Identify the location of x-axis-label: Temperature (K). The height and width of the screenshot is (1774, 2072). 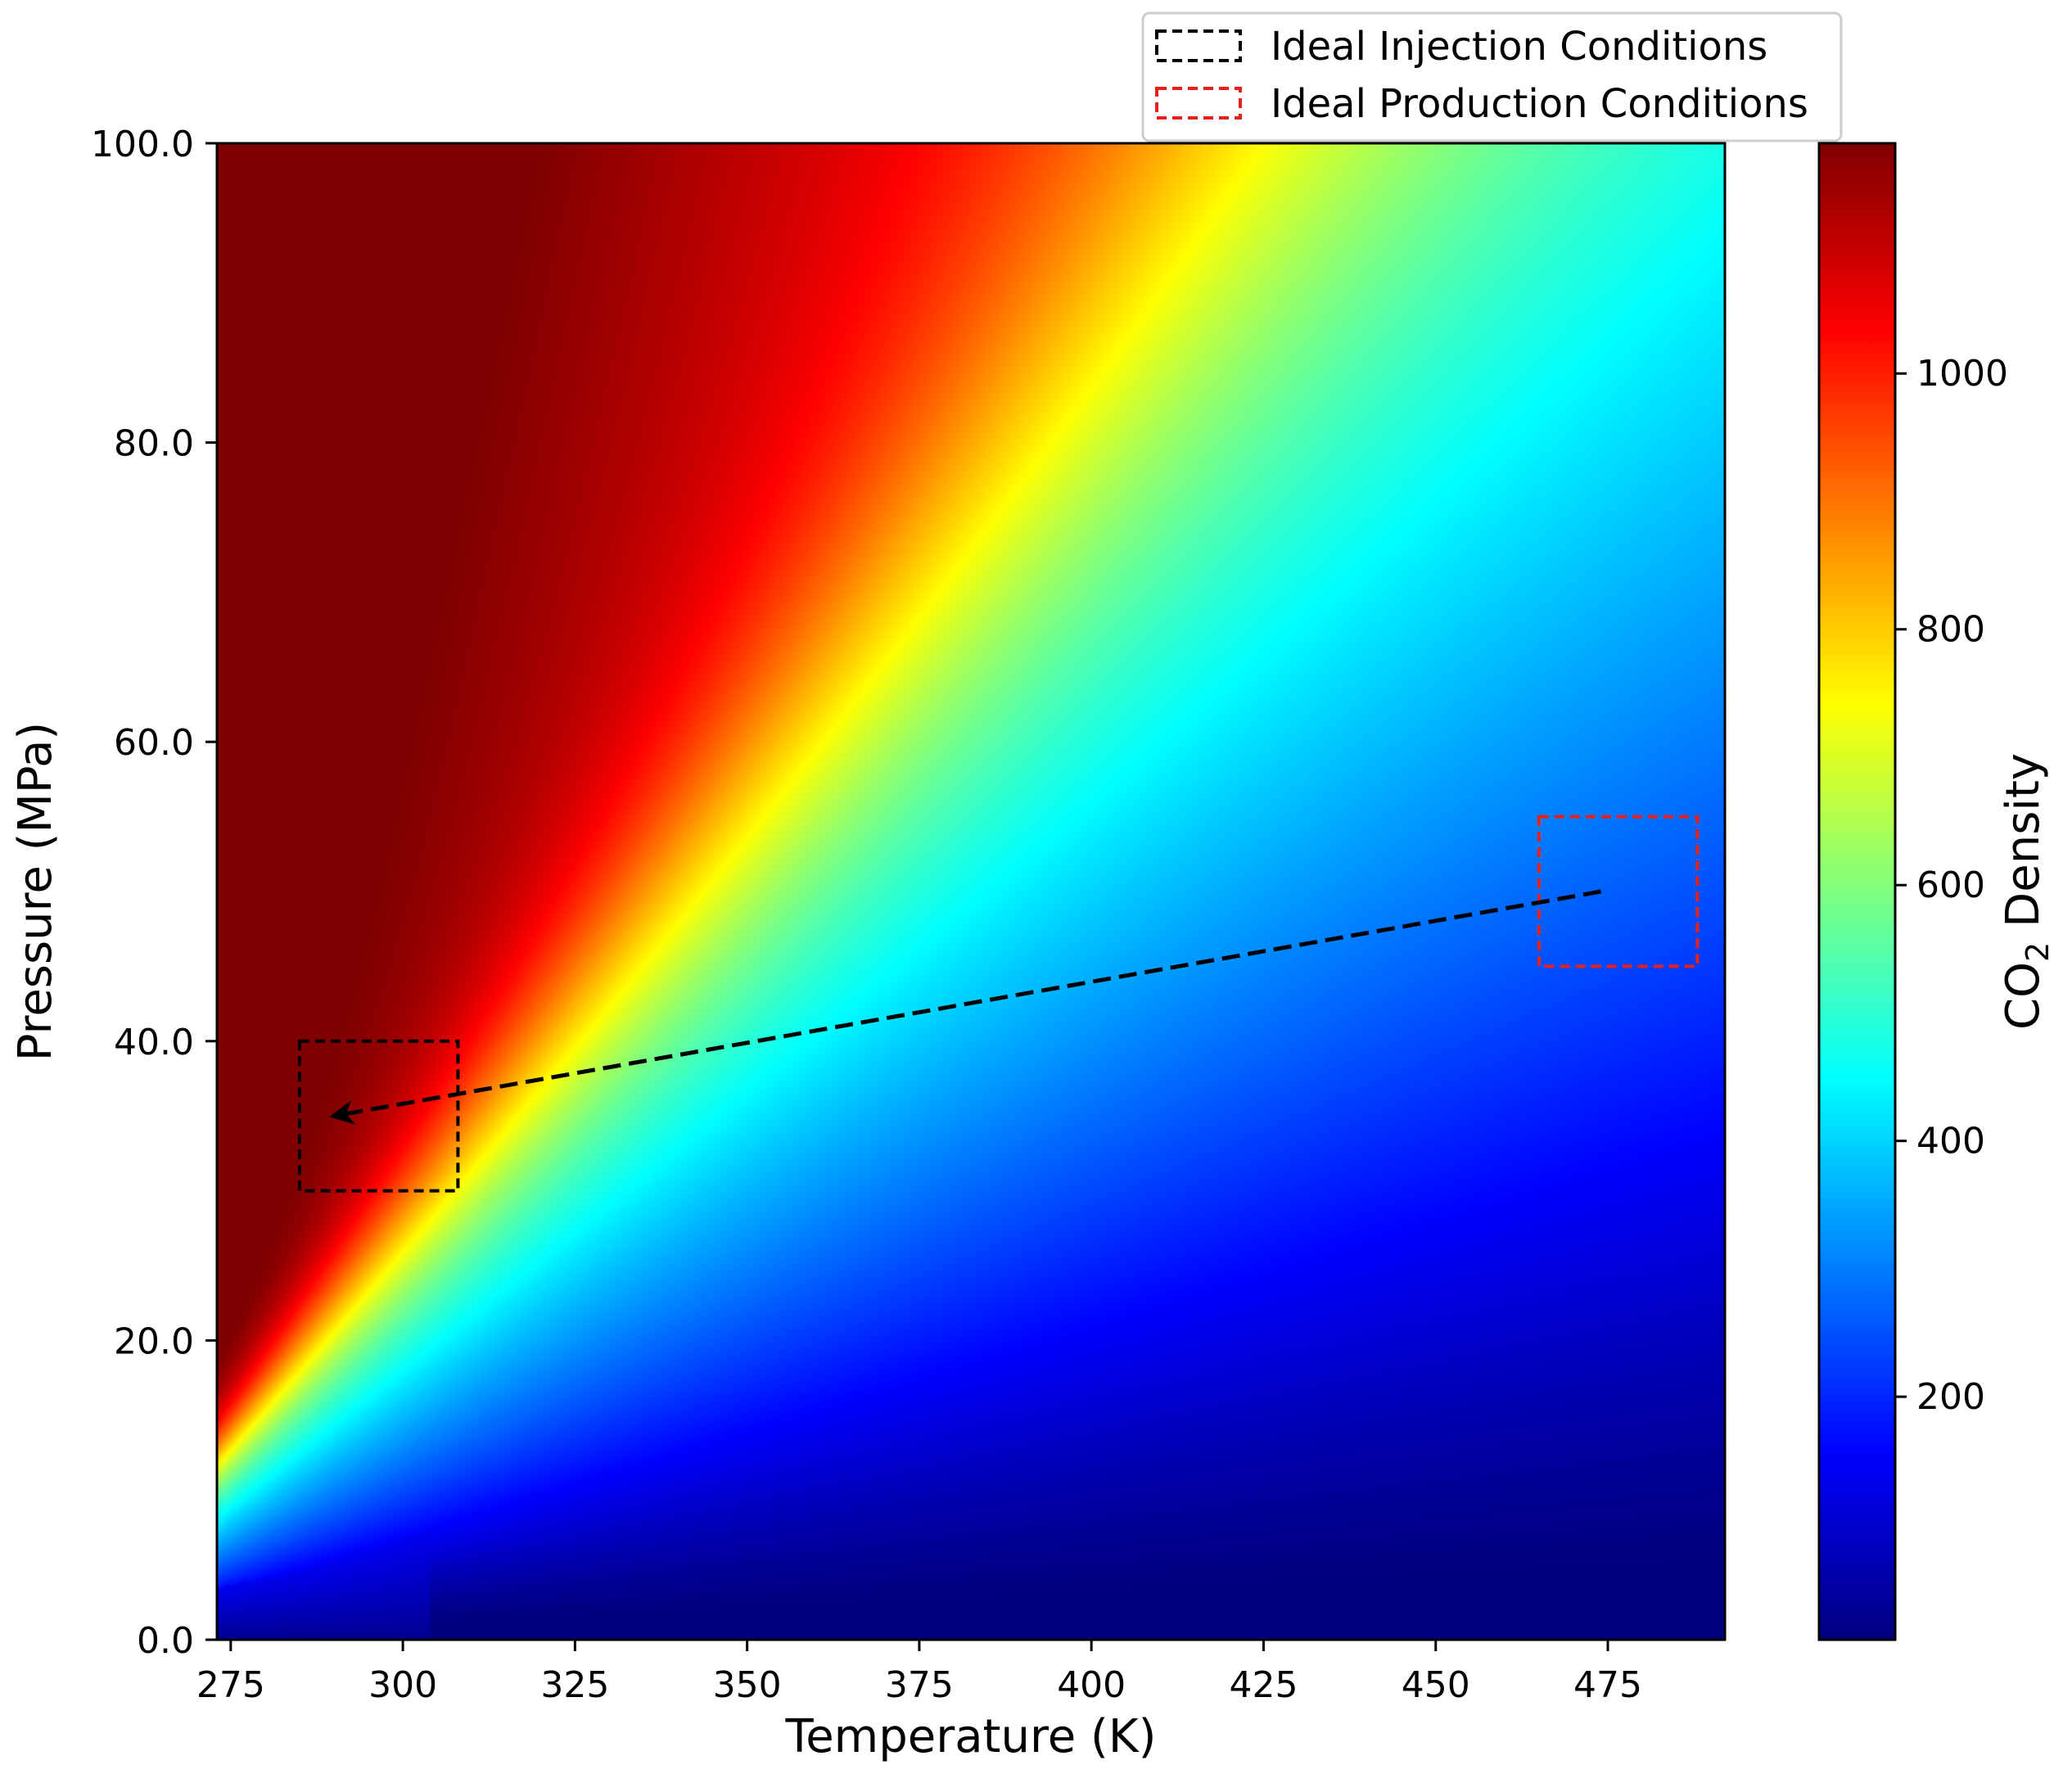
(971, 1736).